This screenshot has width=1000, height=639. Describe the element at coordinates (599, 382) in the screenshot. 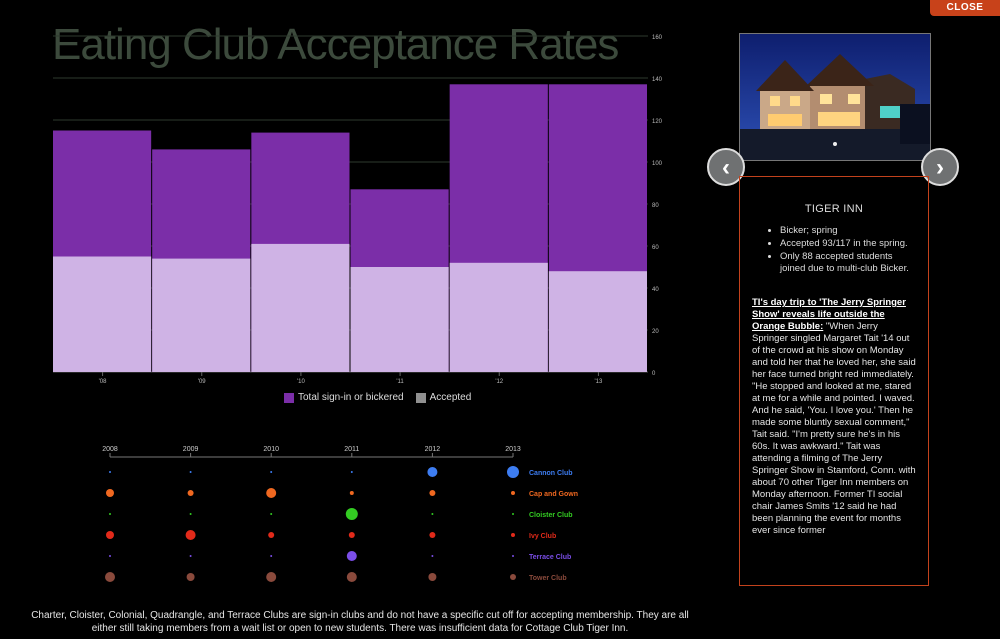

I see `x-tick-label: '13` at that location.